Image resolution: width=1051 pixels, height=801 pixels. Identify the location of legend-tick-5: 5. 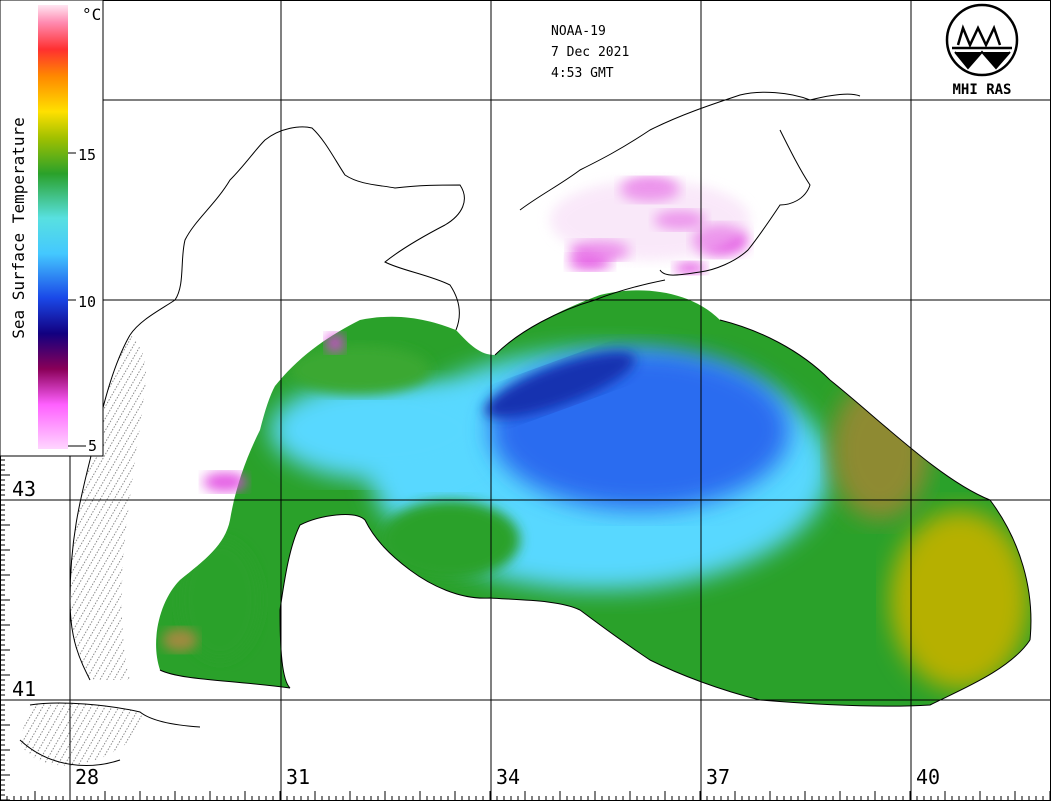
(92, 446).